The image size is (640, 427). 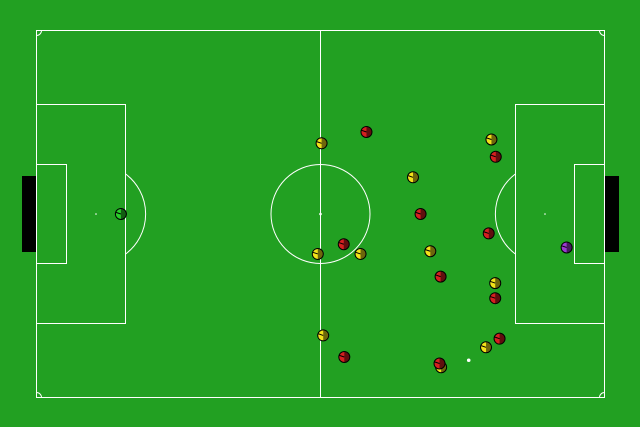 I want to click on center-circle, so click(x=320, y=214).